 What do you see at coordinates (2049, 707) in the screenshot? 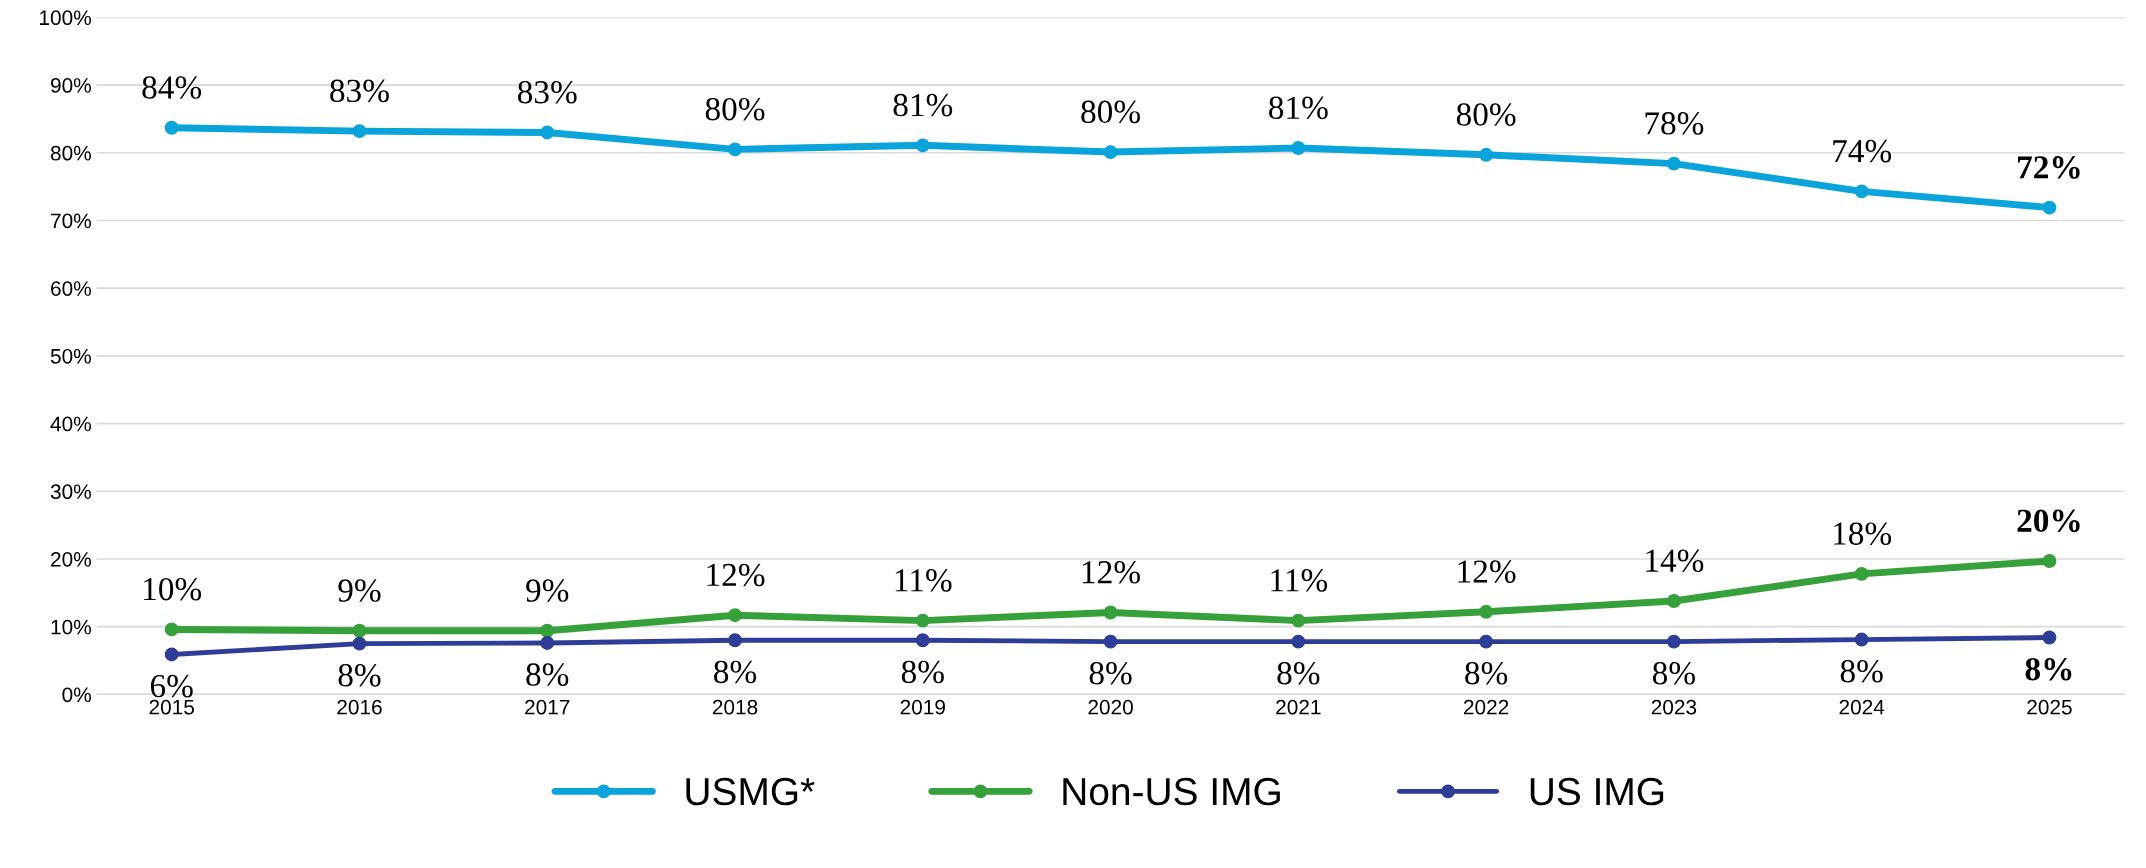
I see `x-tick-label: 2025` at bounding box center [2049, 707].